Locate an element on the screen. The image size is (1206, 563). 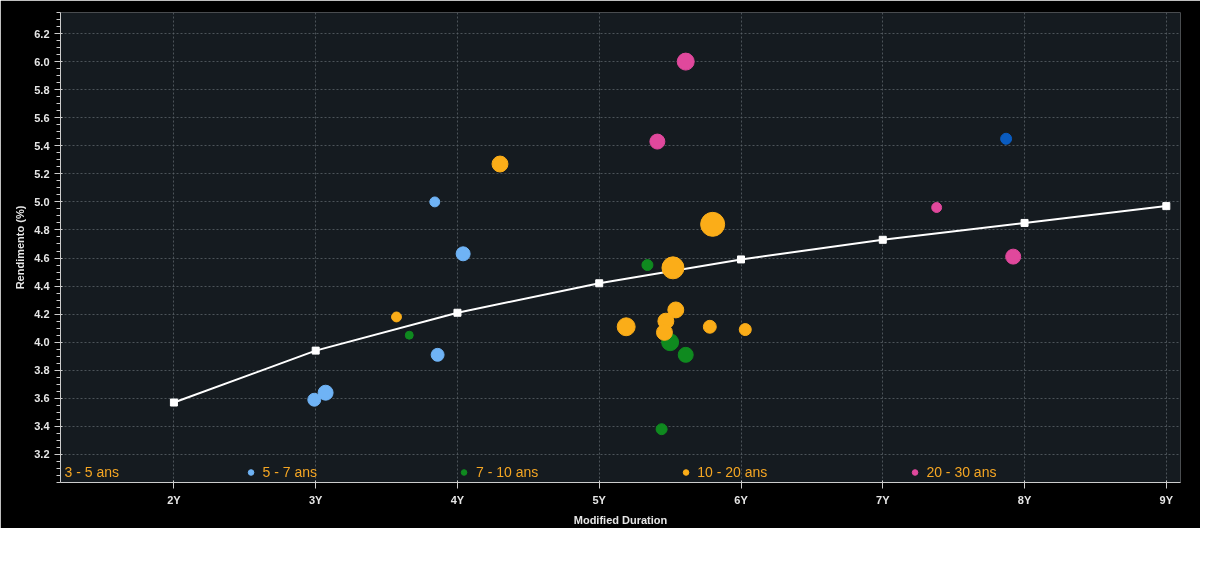
legend-label: 10 - 20 ans is located at coordinates (732, 472).